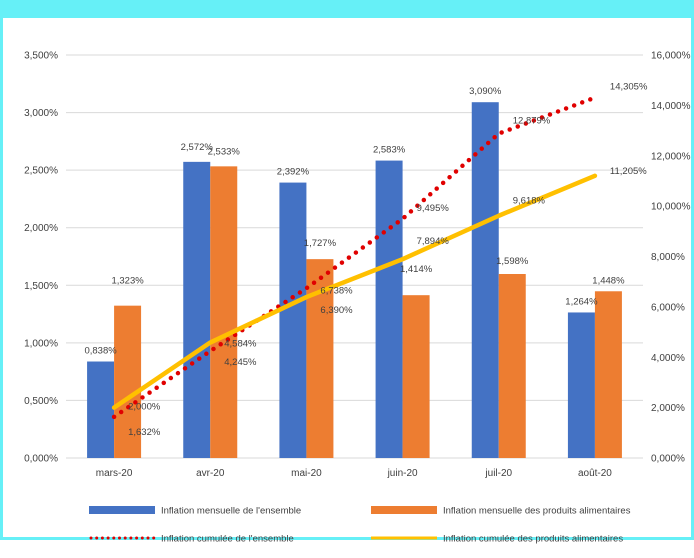 This screenshot has height=558, width=694. I want to click on left-axis-tick-label: 0,500%, so click(41, 401).